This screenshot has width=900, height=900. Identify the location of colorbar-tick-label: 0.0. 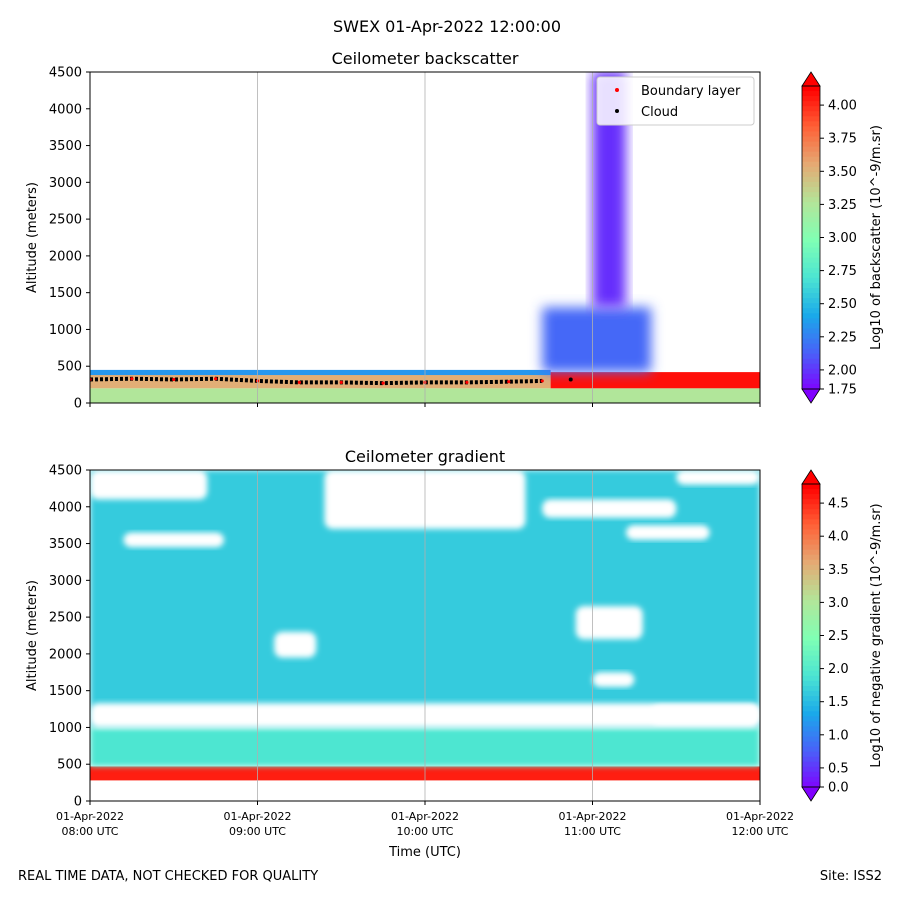
(838, 788).